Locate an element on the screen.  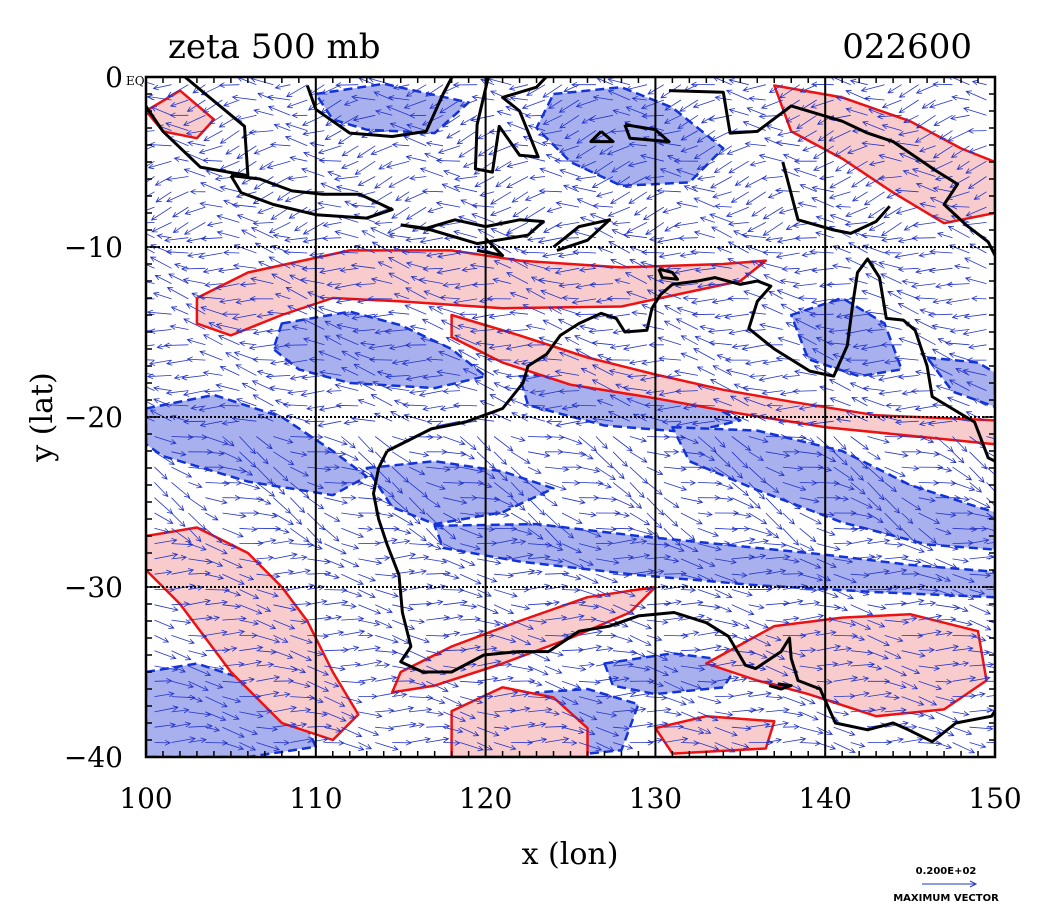
wind-vector-2026 is located at coordinates (590, 700).